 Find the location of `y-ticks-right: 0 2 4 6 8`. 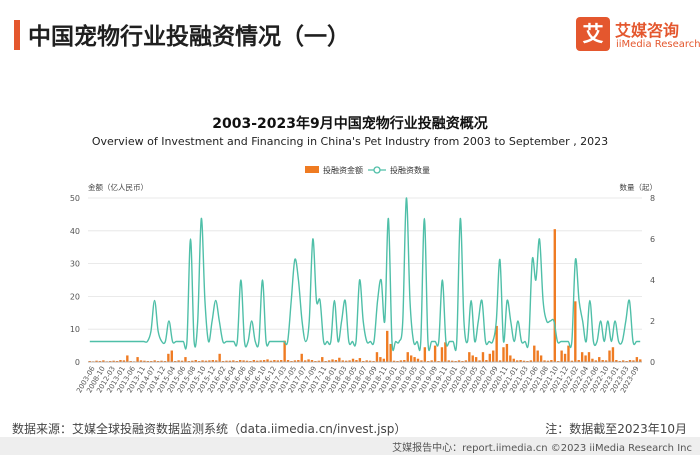

y-ticks-right: 0 2 4 6 8 is located at coordinates (652, 280).